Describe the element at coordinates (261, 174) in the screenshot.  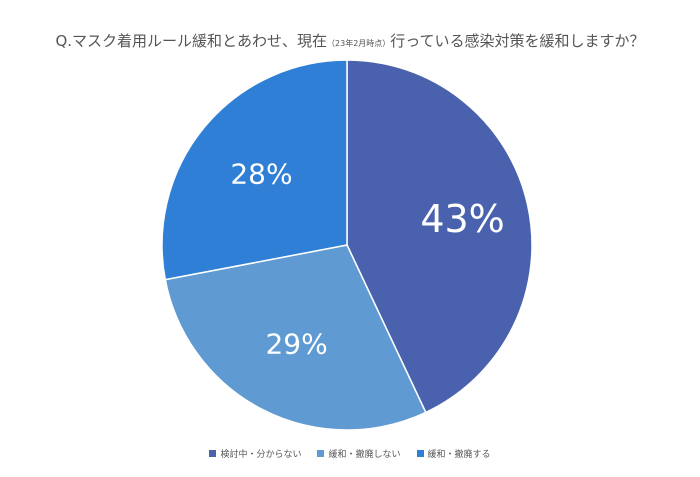
I see `slice-label-relax: 28%` at that location.